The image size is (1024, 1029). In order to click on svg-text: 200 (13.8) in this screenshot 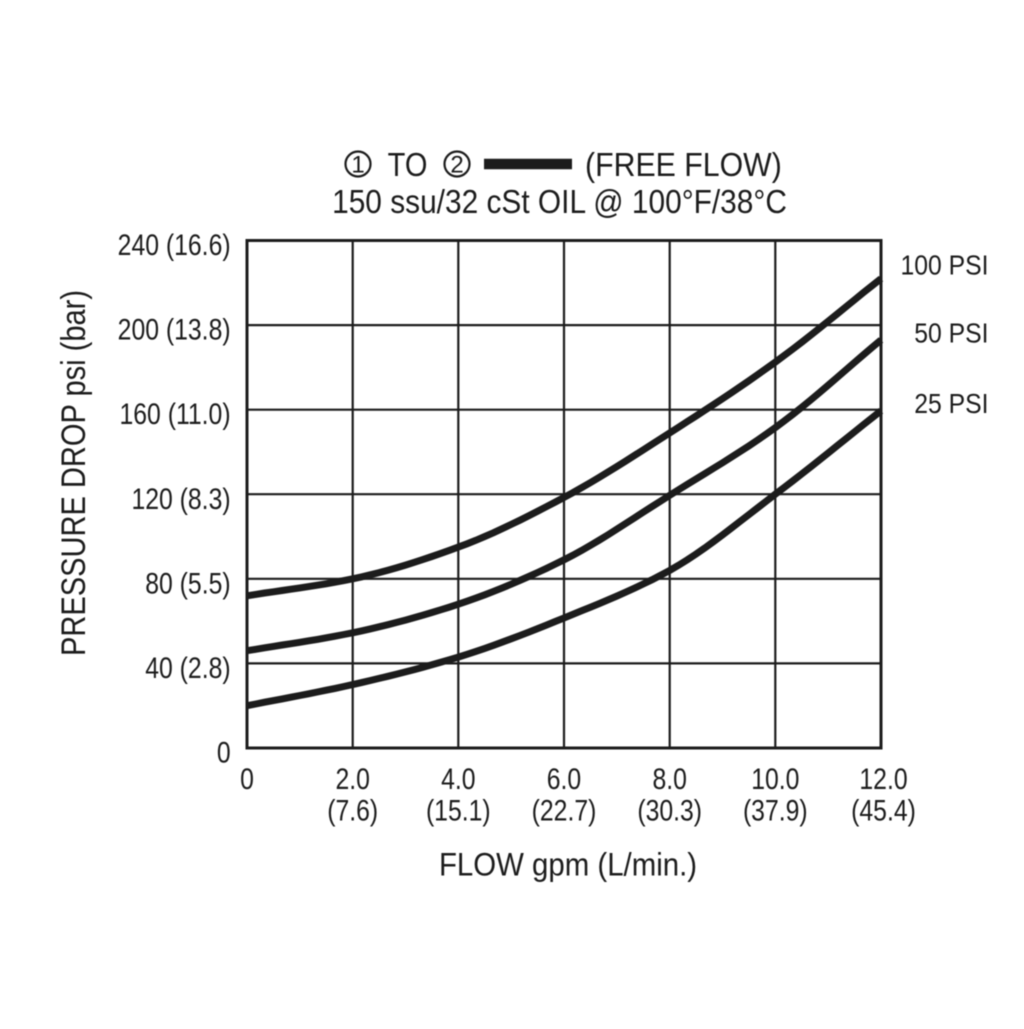, I will do `click(174, 330)`.